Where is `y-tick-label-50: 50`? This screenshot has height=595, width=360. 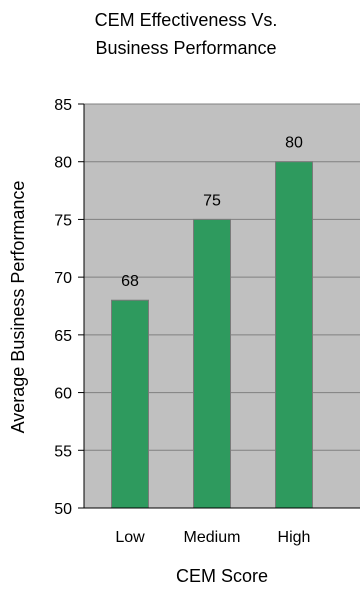
y-tick-label-50: 50 is located at coordinates (63, 509).